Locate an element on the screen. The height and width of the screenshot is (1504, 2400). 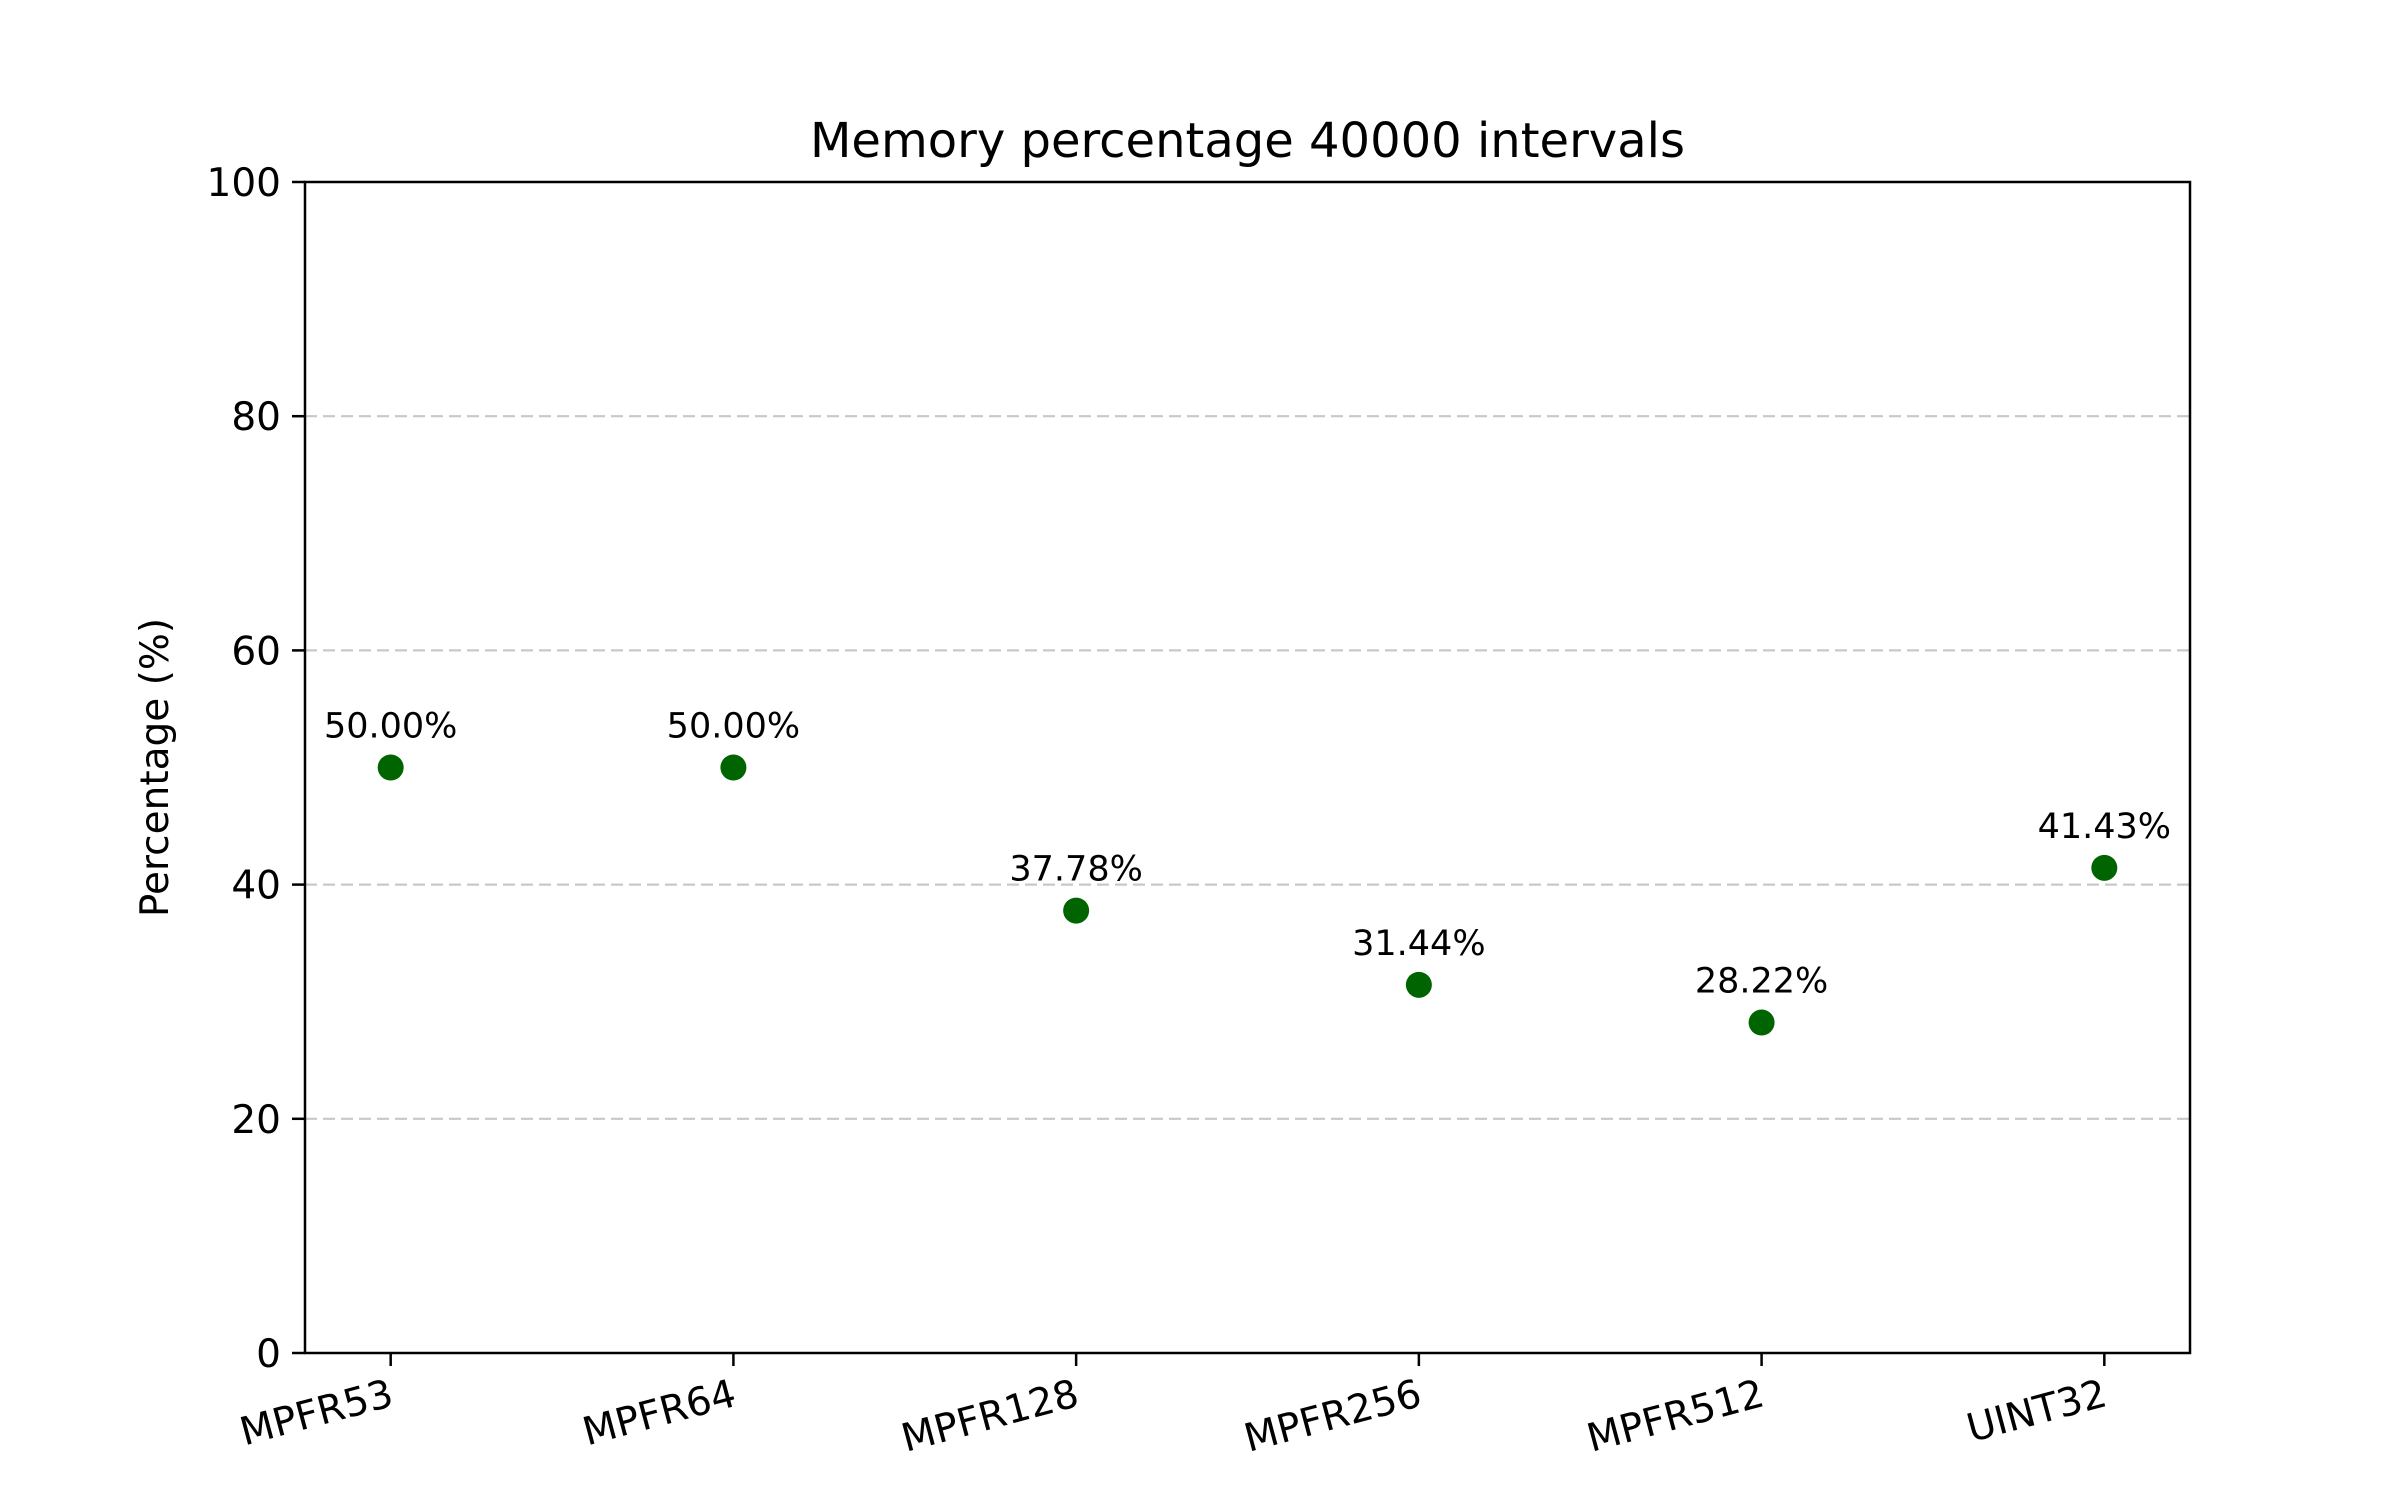
y-tick-label: 0 is located at coordinates (268, 1354).